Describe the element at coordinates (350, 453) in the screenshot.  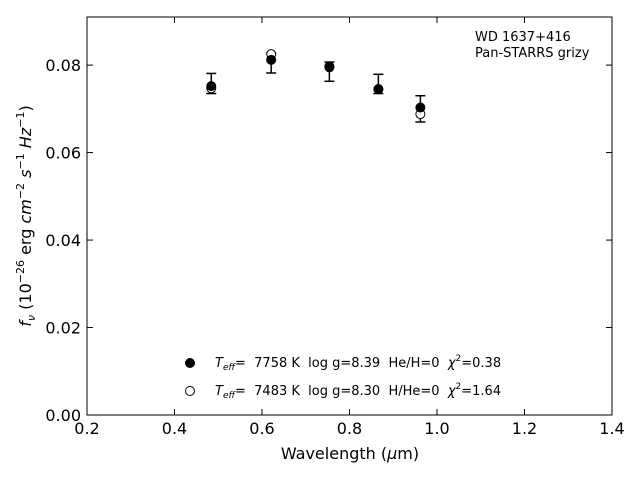
I see `x-axis-label: Wavelength (μm)` at that location.